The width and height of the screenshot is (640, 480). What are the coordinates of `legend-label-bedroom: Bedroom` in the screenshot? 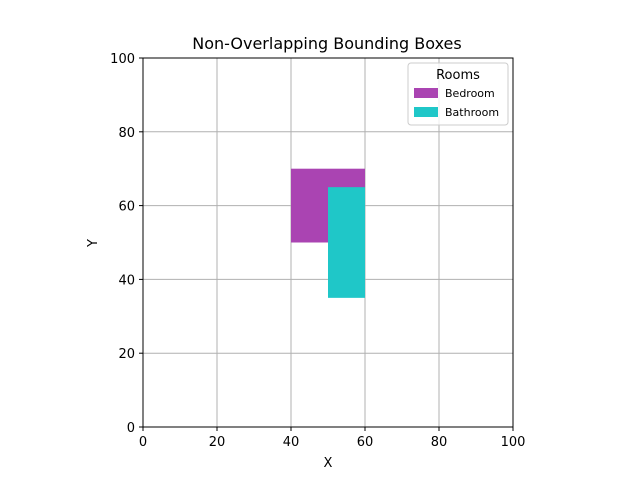 It's located at (470, 93).